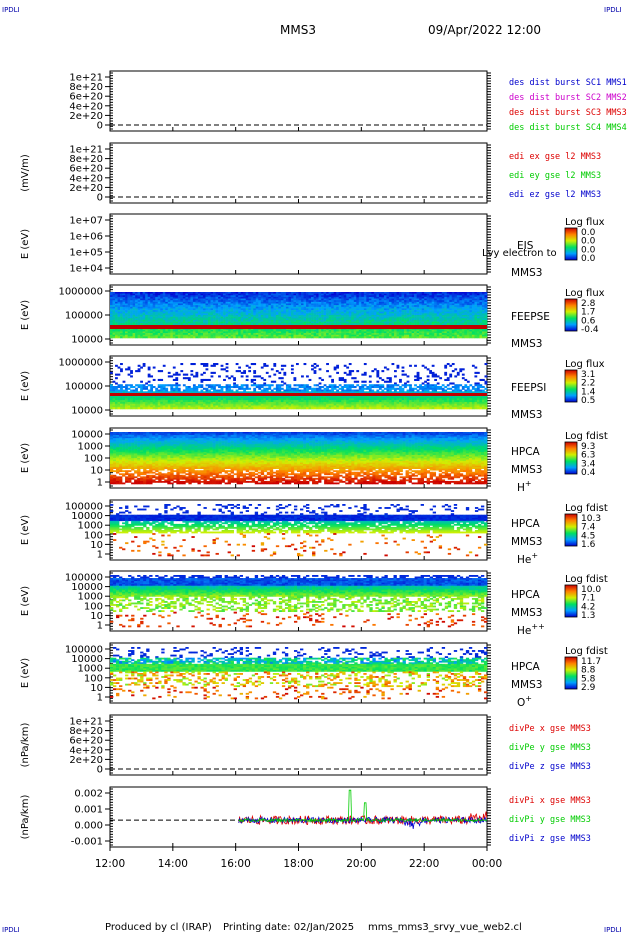 The image size is (630, 934). I want to click on colorbar, so click(571, 386).